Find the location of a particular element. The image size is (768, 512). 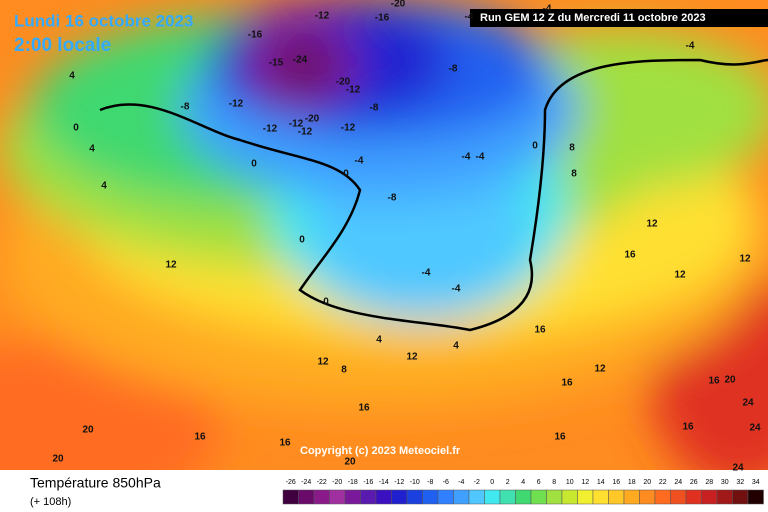

scale-label: -8 is located at coordinates (430, 482).